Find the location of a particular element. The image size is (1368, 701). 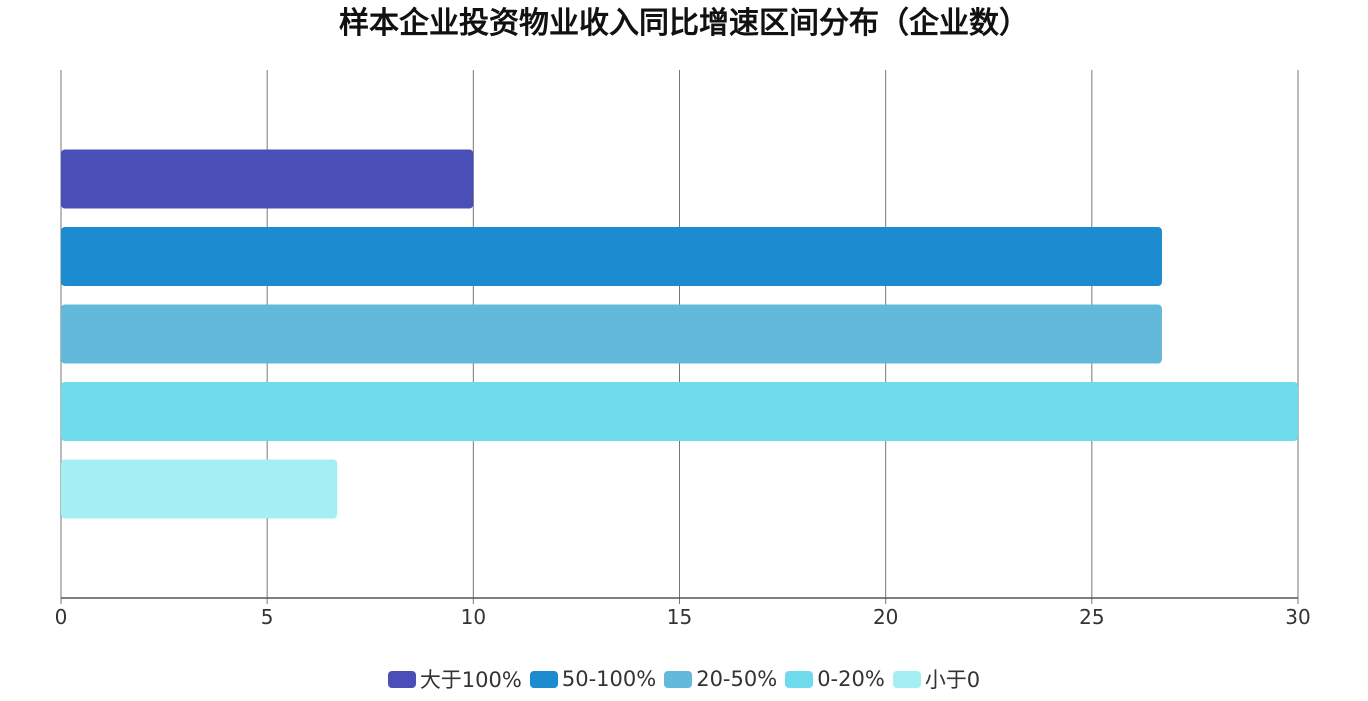

x-tick-label: 10 is located at coordinates (473, 617).